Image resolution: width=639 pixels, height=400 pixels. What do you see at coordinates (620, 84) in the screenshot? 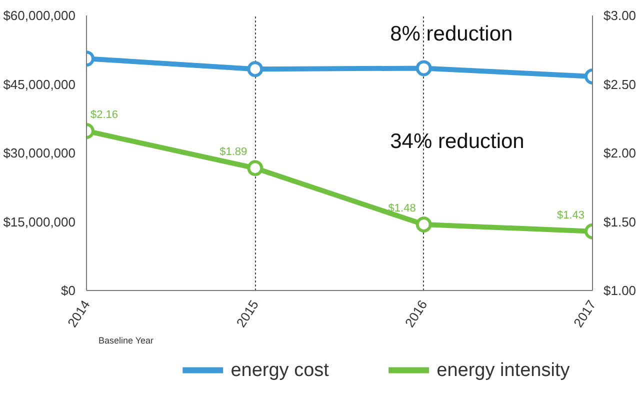
I see `y2-tick-label: $2.50` at bounding box center [620, 84].